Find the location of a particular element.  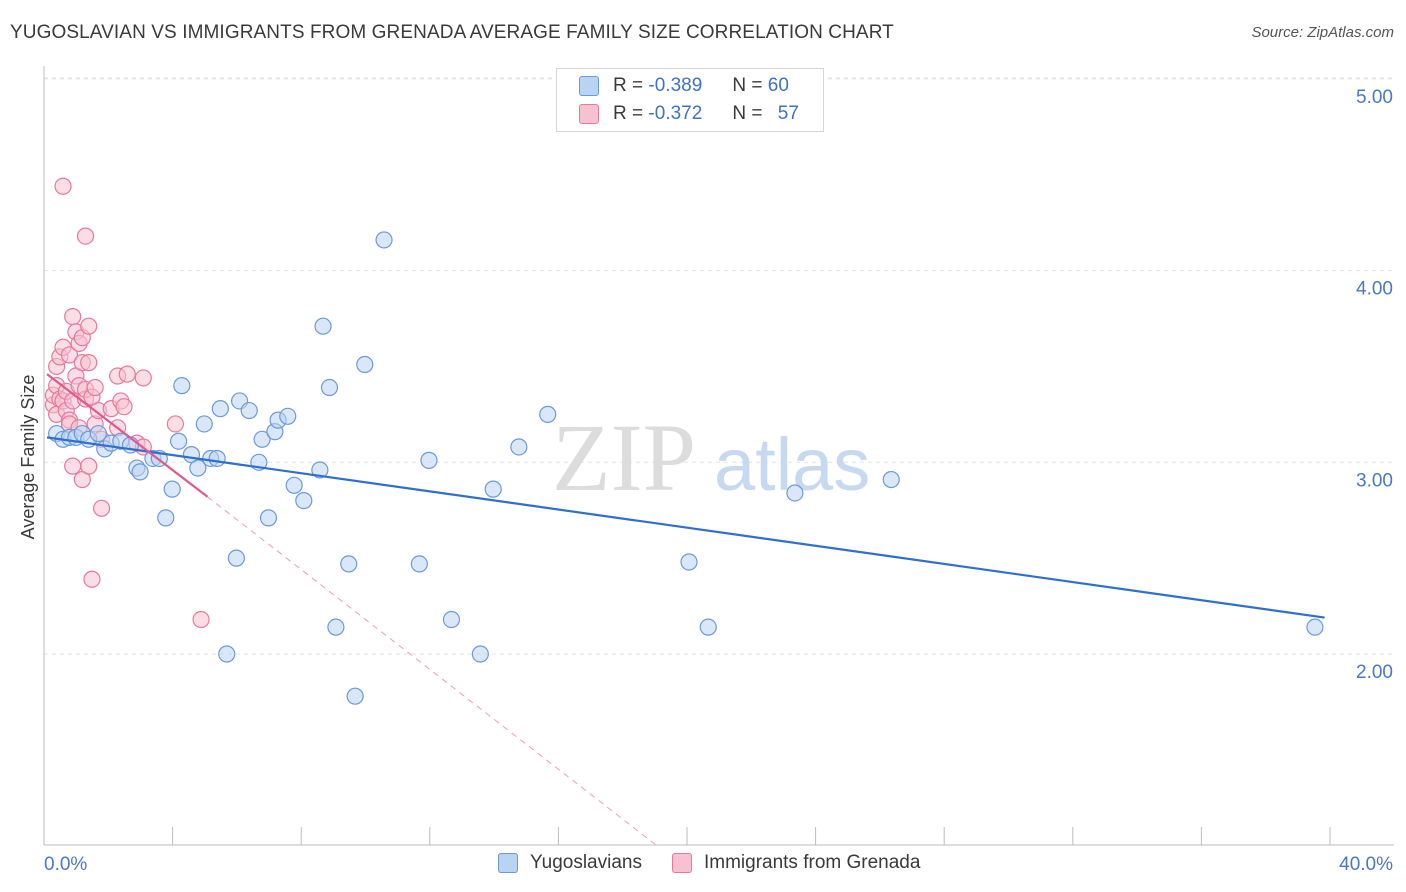

legend-row-grenada: R = -0.372 N = 57 is located at coordinates (689, 114).